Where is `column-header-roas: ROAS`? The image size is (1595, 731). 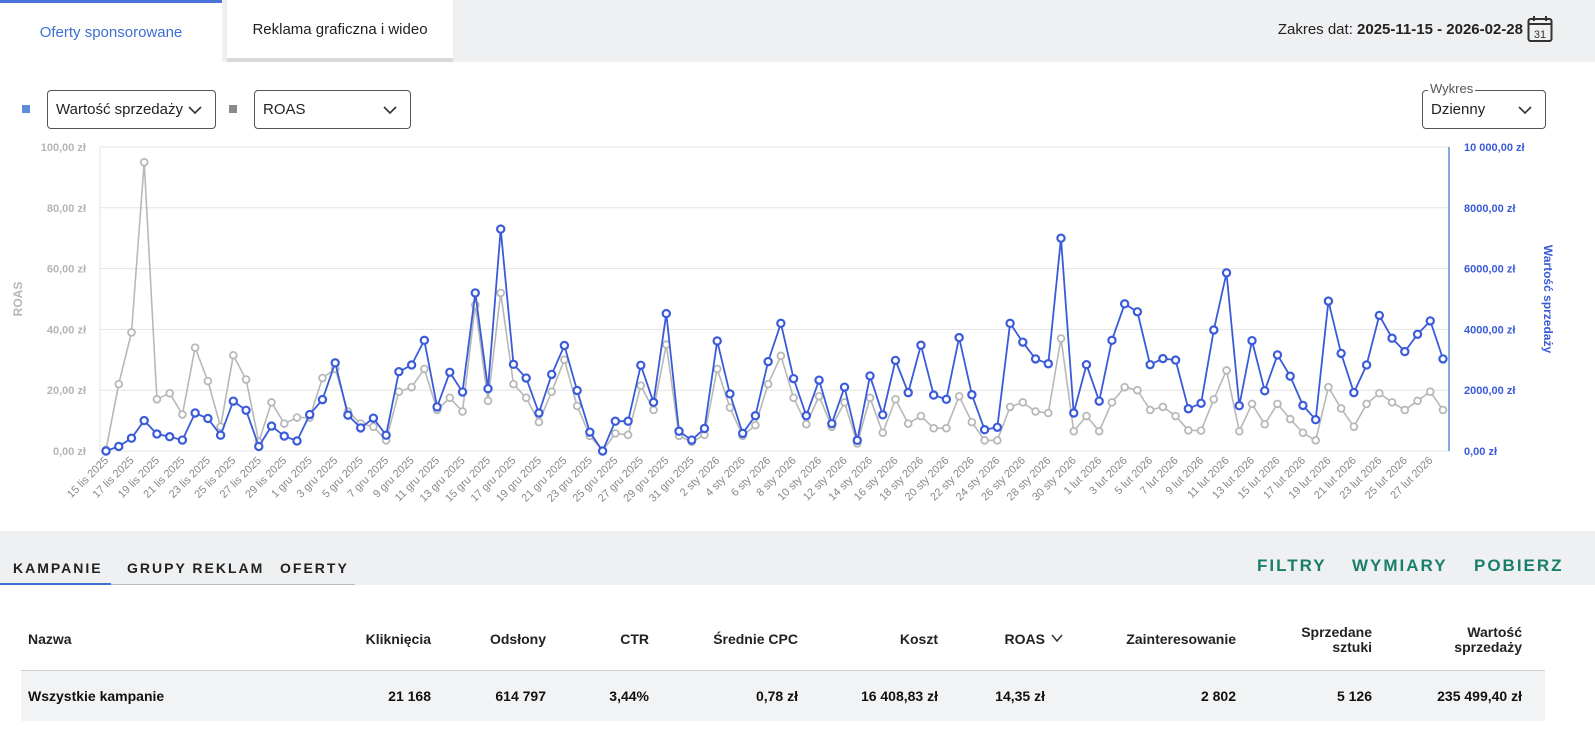
column-header-roas: ROAS is located at coordinates (1024, 639).